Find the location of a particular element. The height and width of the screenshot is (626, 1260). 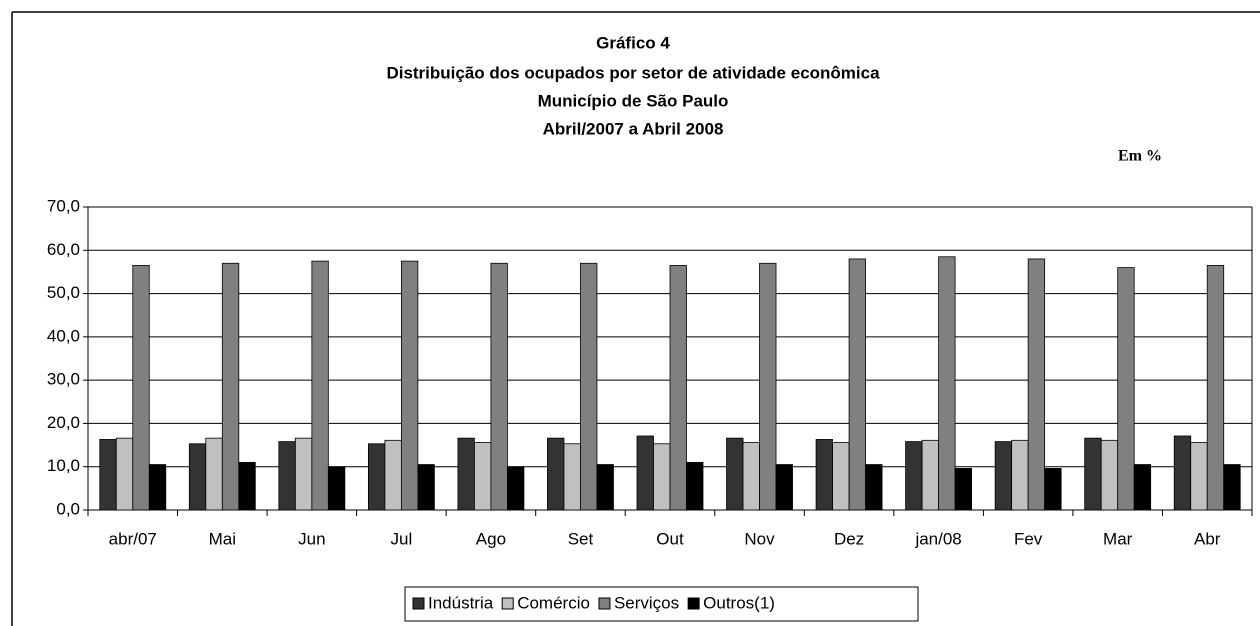

y-tick-label: 60,0 is located at coordinates (63, 249).